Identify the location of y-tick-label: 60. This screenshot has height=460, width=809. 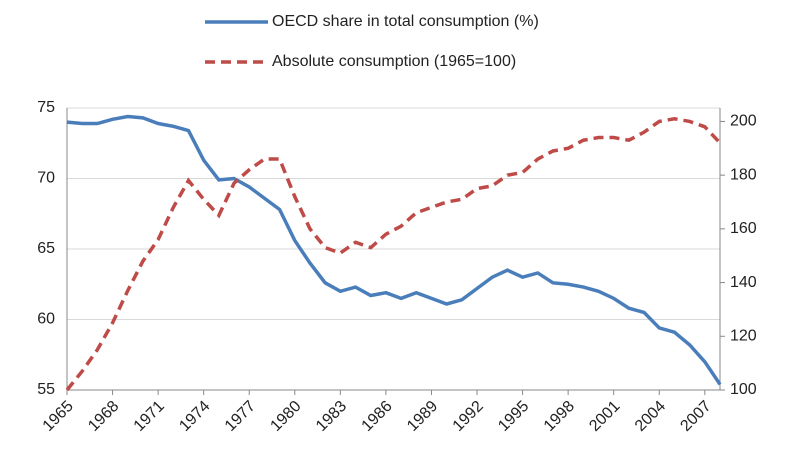
(46, 319).